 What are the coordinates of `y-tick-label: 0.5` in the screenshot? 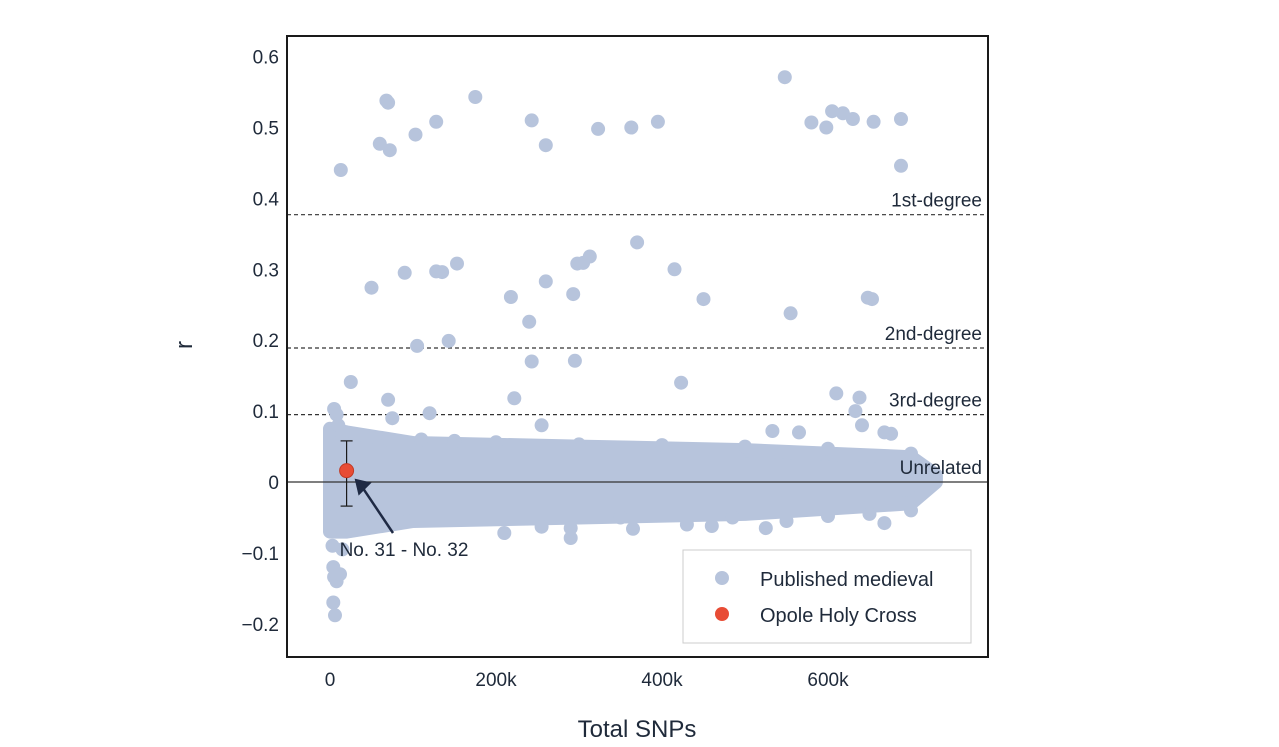 It's located at (266, 129).